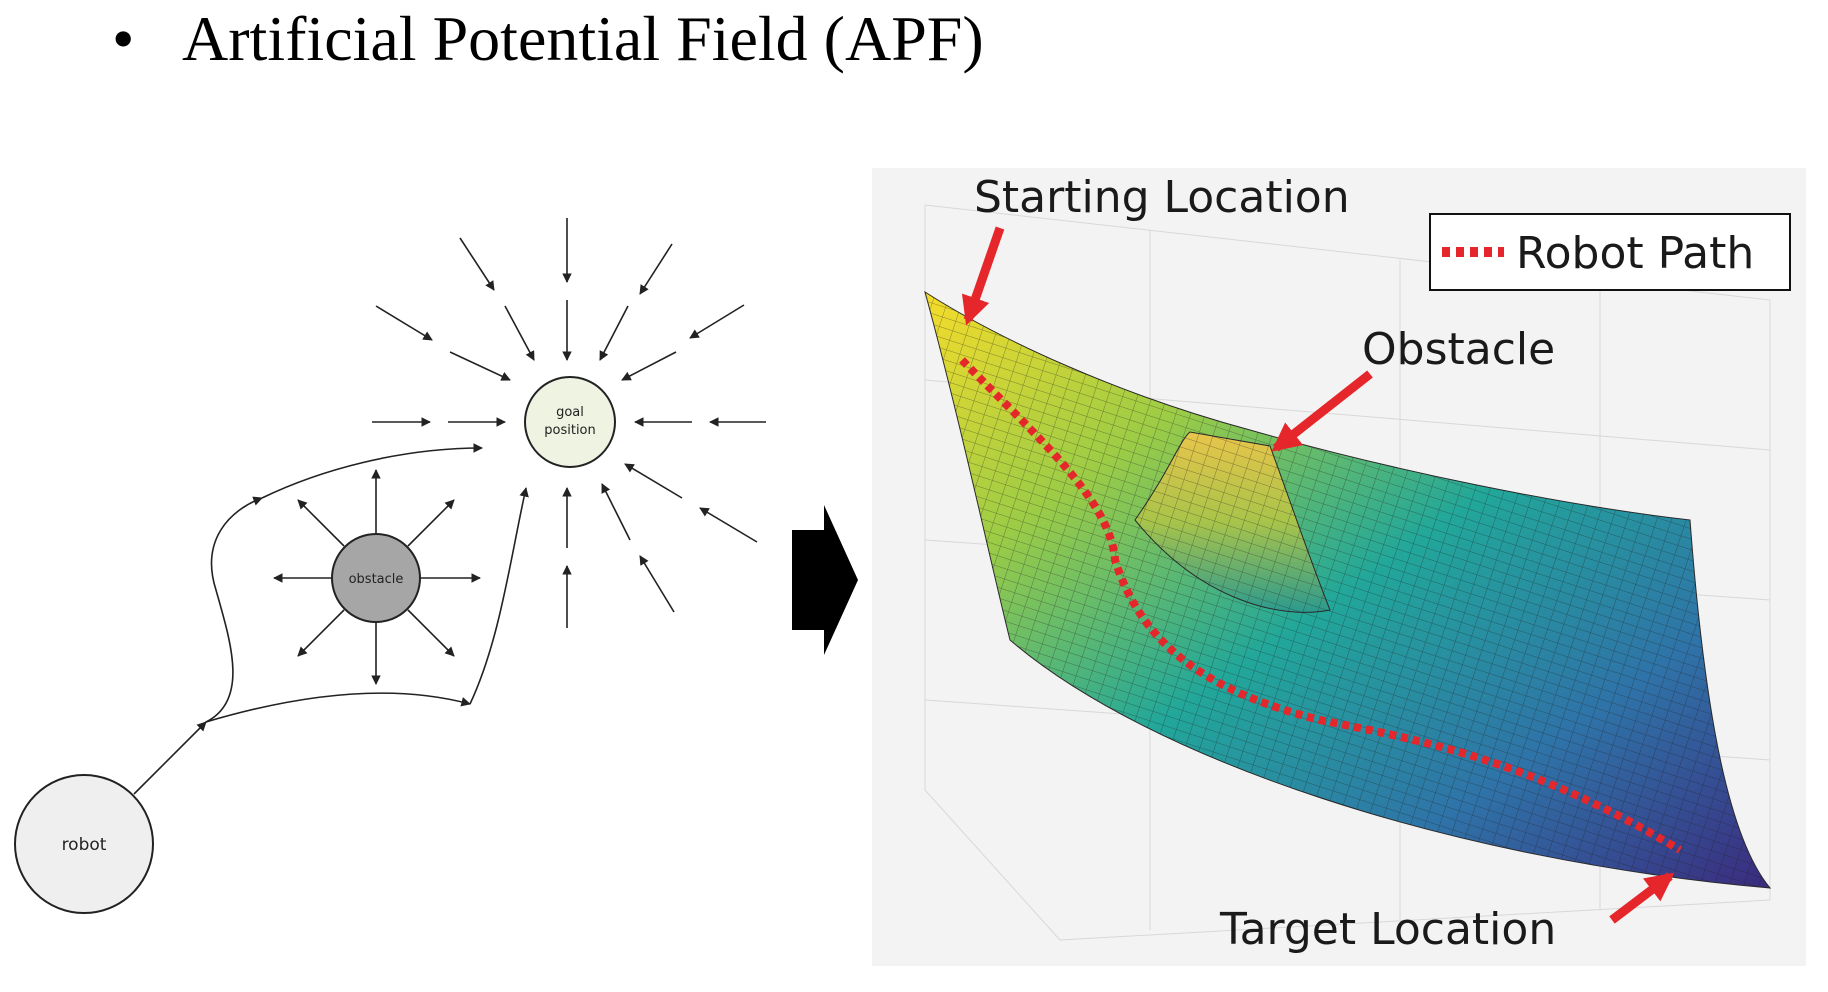 The width and height of the screenshot is (1828, 992). What do you see at coordinates (570, 412) in the screenshot?
I see `goal-label-line1: goal` at bounding box center [570, 412].